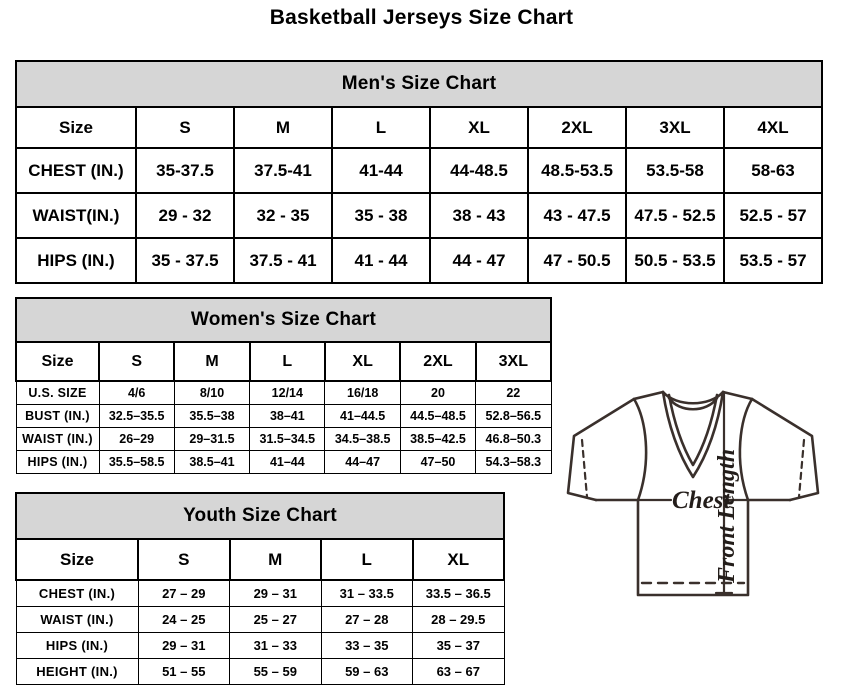 The height and width of the screenshot is (685, 843). What do you see at coordinates (773, 215) in the screenshot?
I see `mens-waist-4xl: 52.5 - 57` at bounding box center [773, 215].